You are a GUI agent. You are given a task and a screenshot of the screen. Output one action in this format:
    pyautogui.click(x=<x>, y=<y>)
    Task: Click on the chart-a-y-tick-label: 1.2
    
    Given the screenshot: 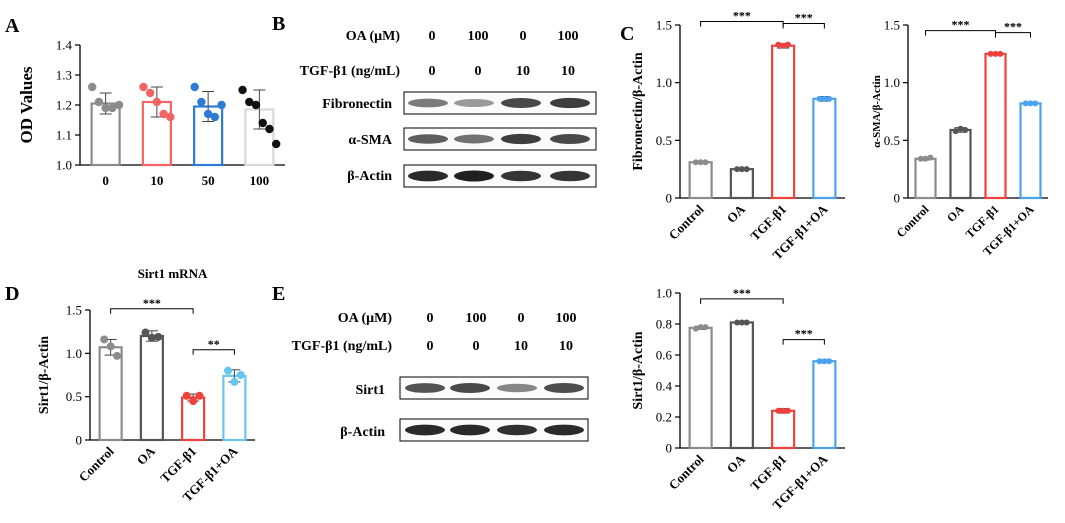 What is the action you would take?
    pyautogui.click(x=64, y=105)
    